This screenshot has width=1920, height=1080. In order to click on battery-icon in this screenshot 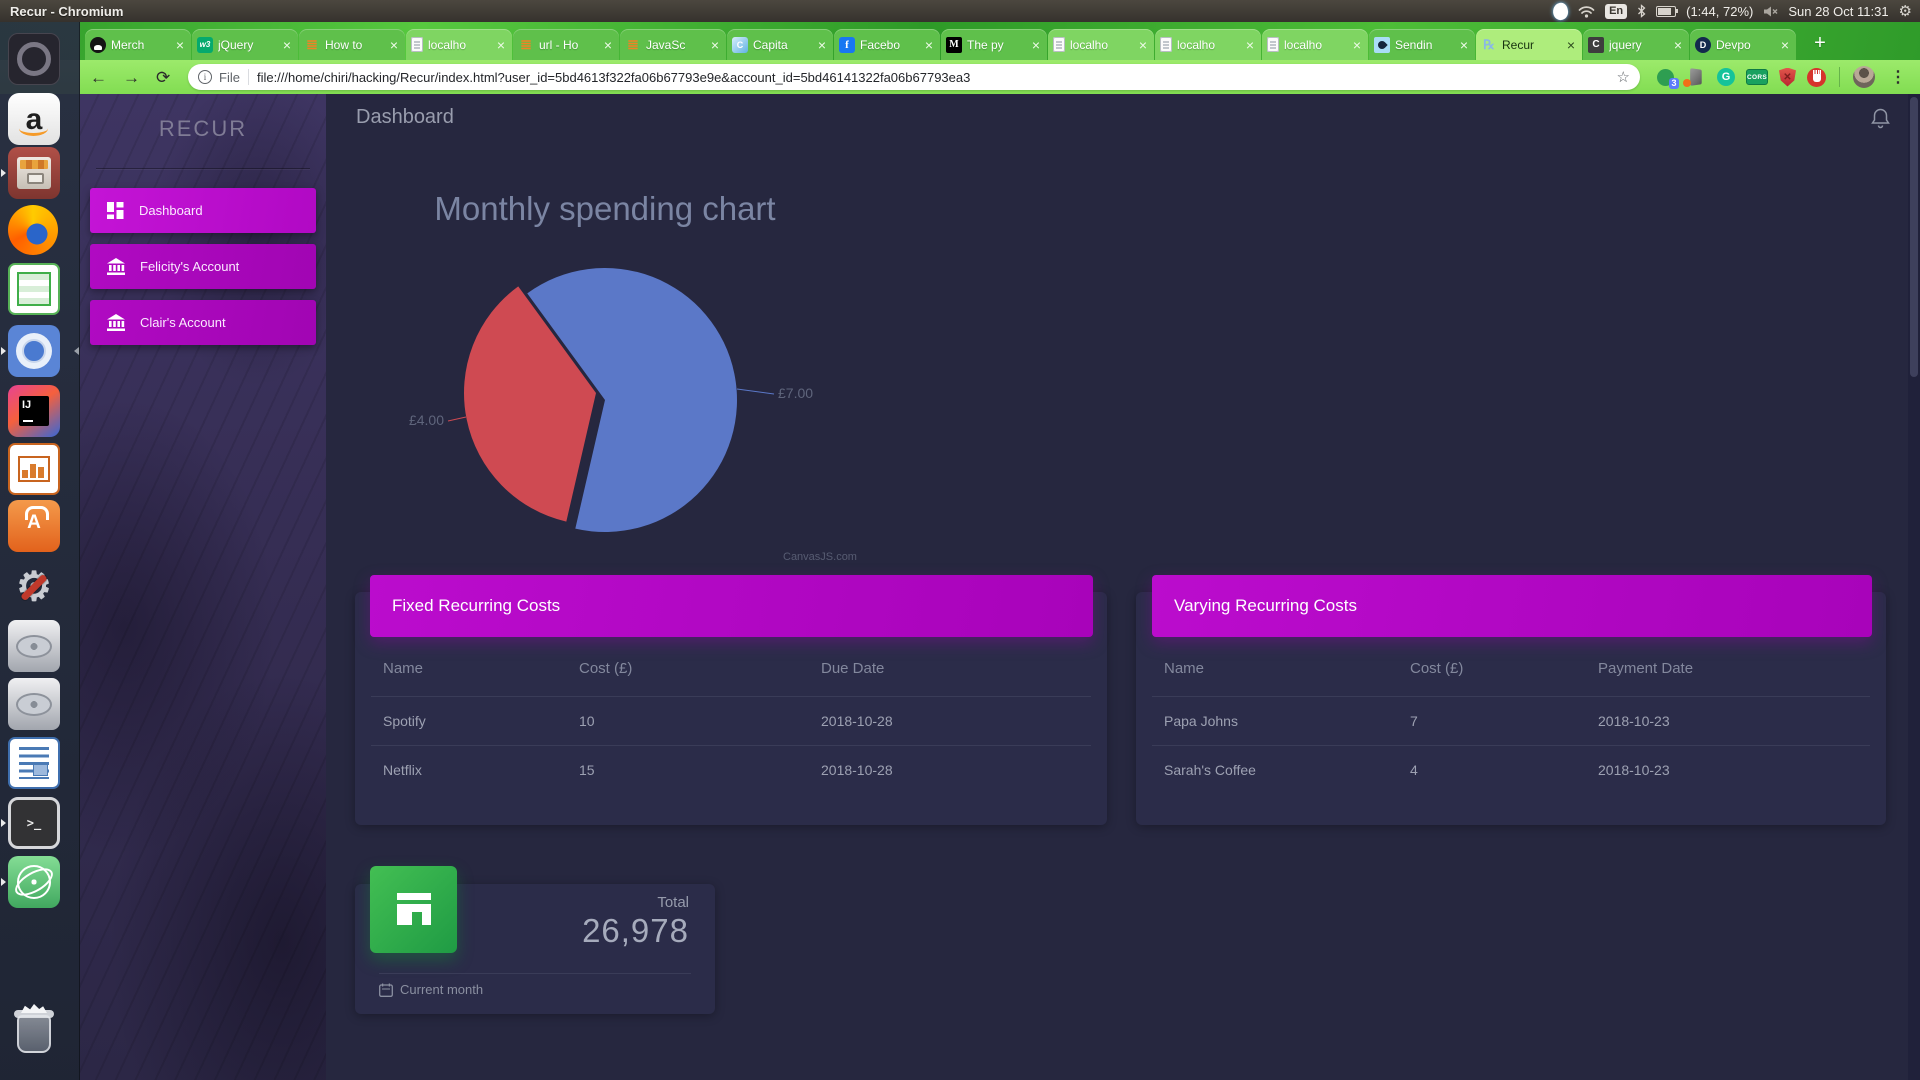, I will do `click(1667, 11)`.